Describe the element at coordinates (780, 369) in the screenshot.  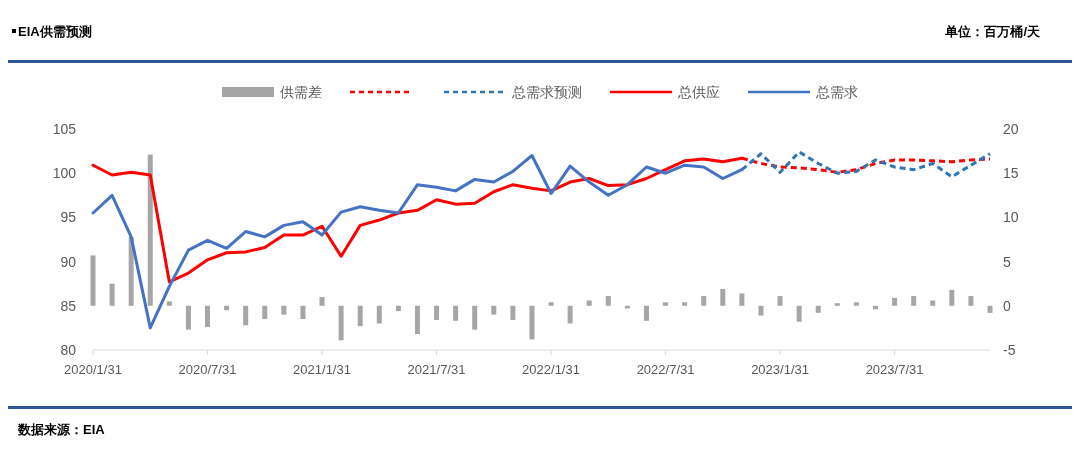
I see `x-tick-label: 2023/1/31` at that location.